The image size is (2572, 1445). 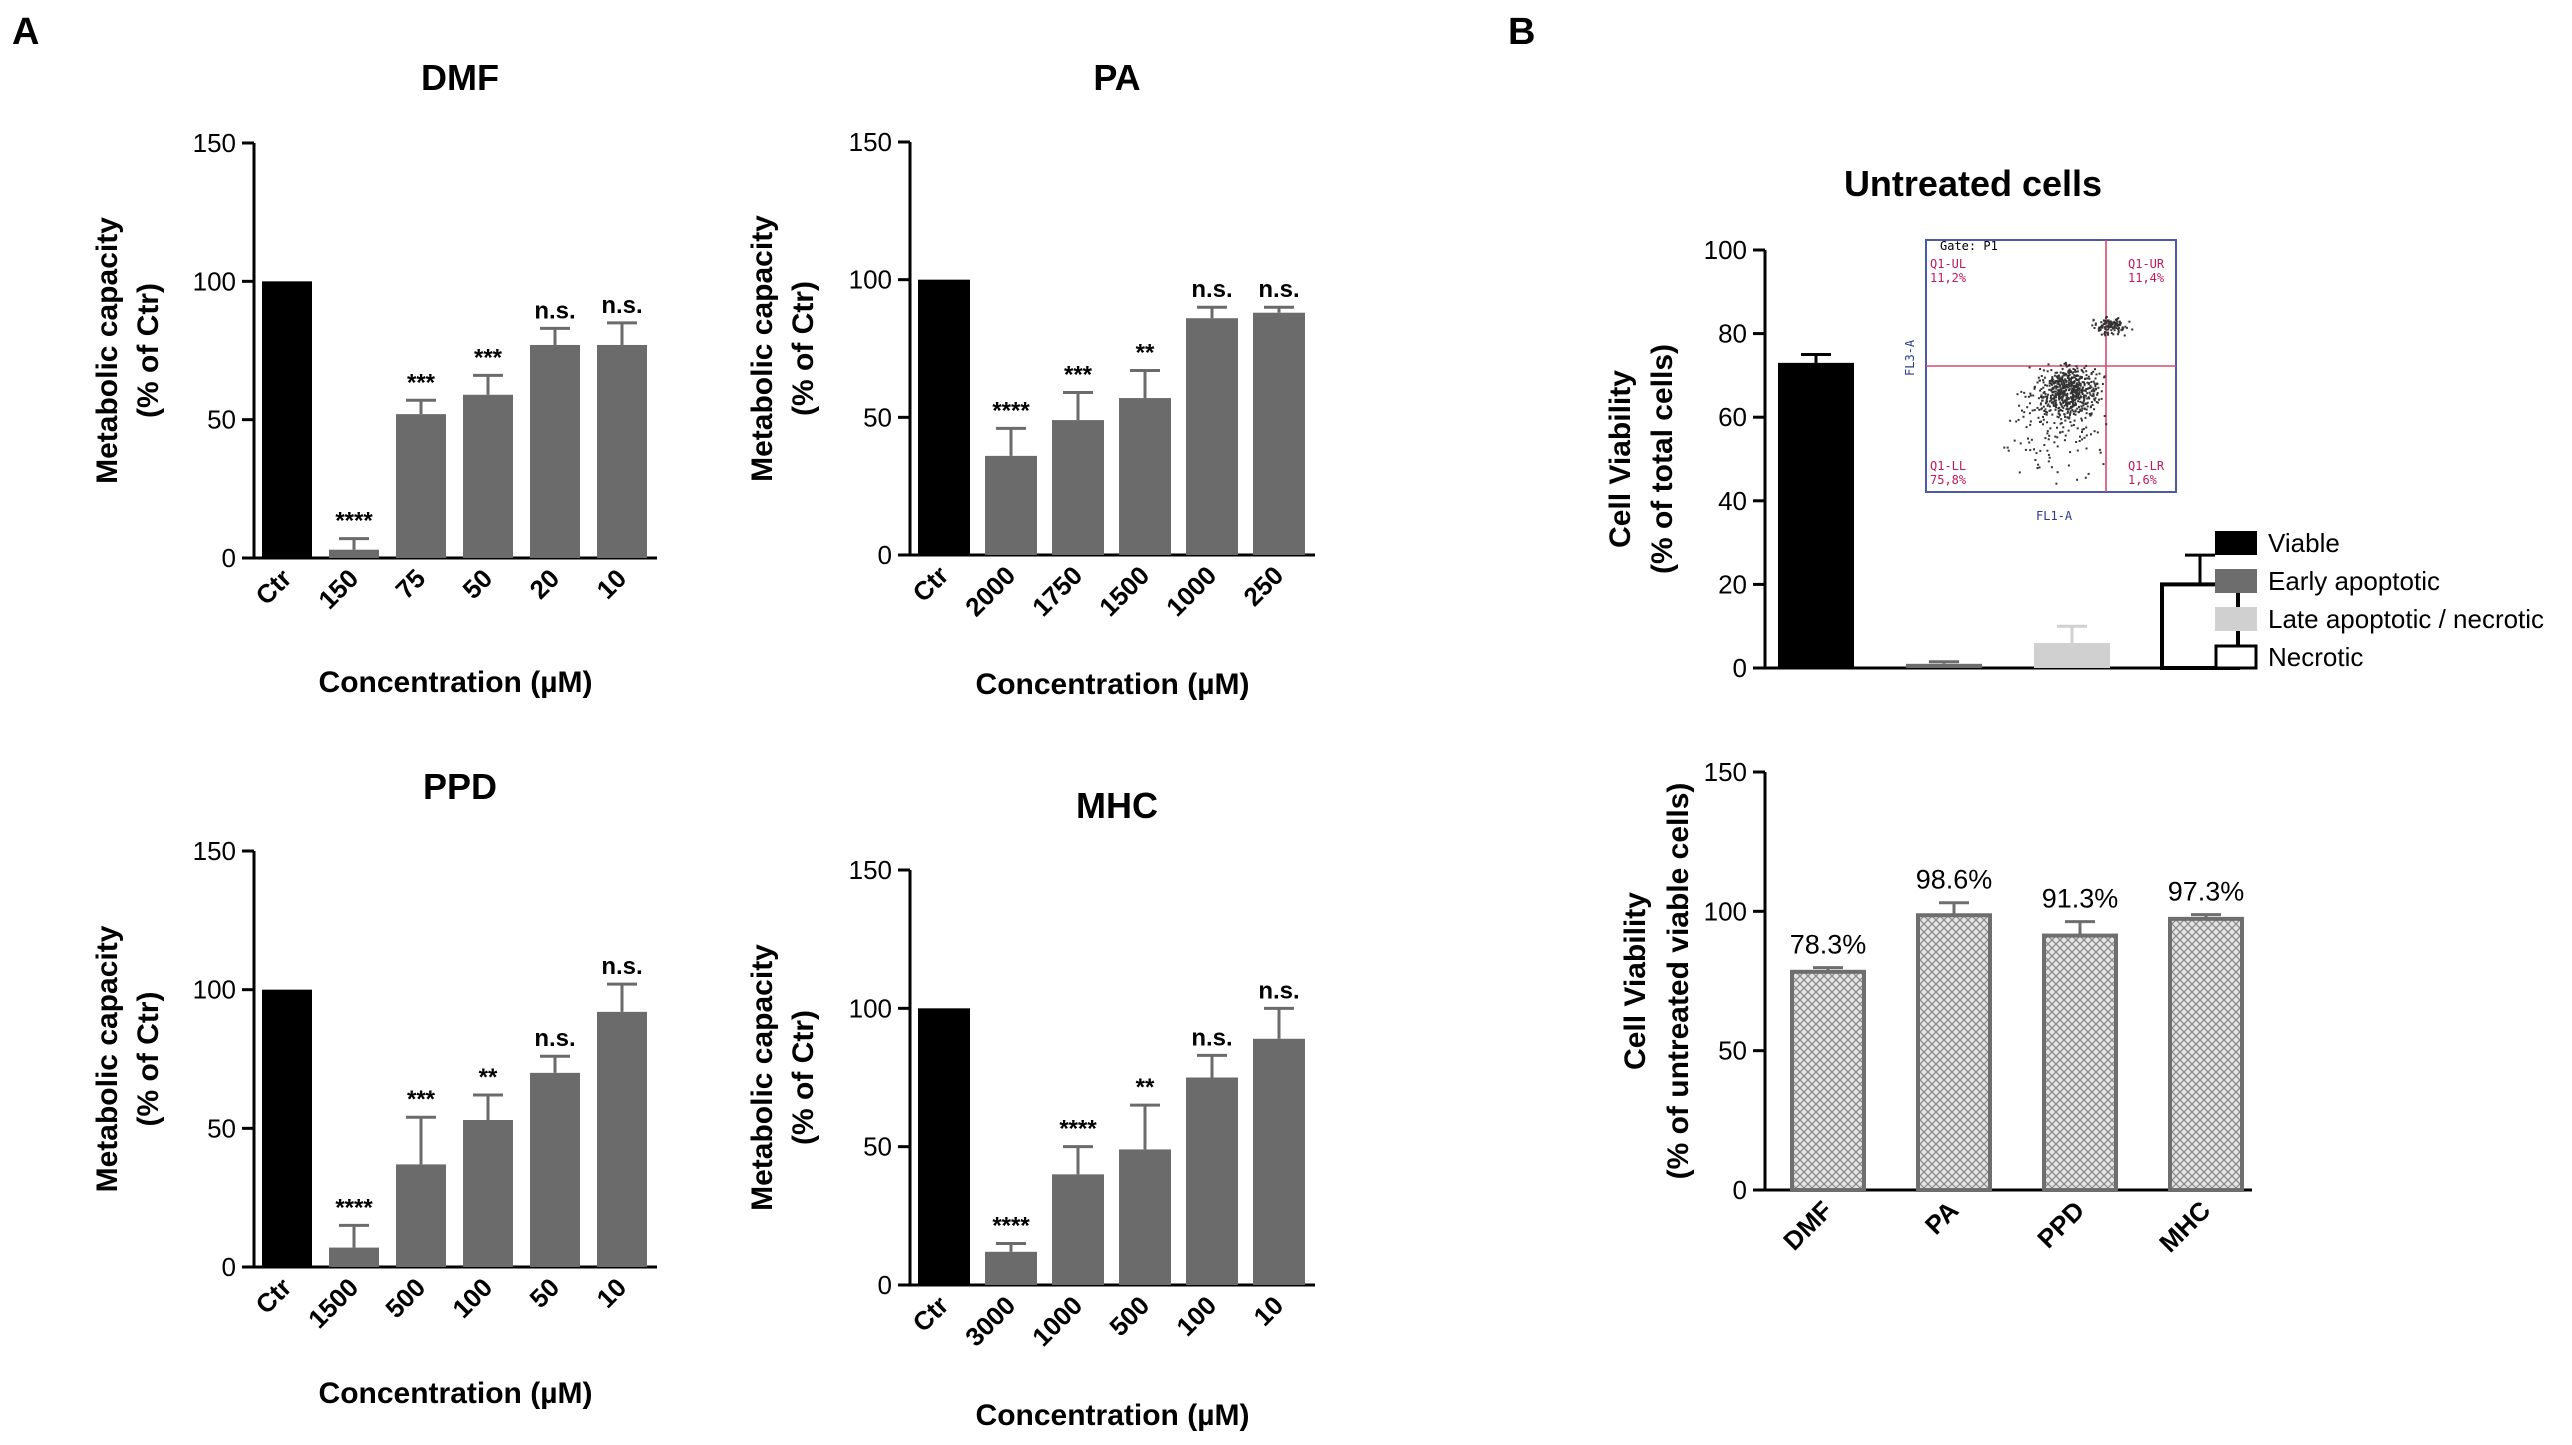 What do you see at coordinates (229, 558) in the screenshot?
I see `y-tick-label: 0` at bounding box center [229, 558].